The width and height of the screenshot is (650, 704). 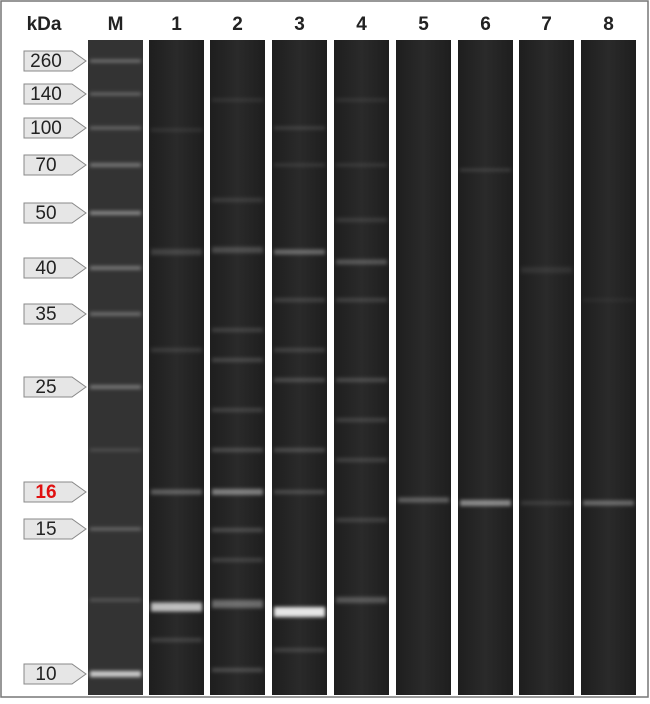 I want to click on marker-tag: 40, so click(x=55, y=268).